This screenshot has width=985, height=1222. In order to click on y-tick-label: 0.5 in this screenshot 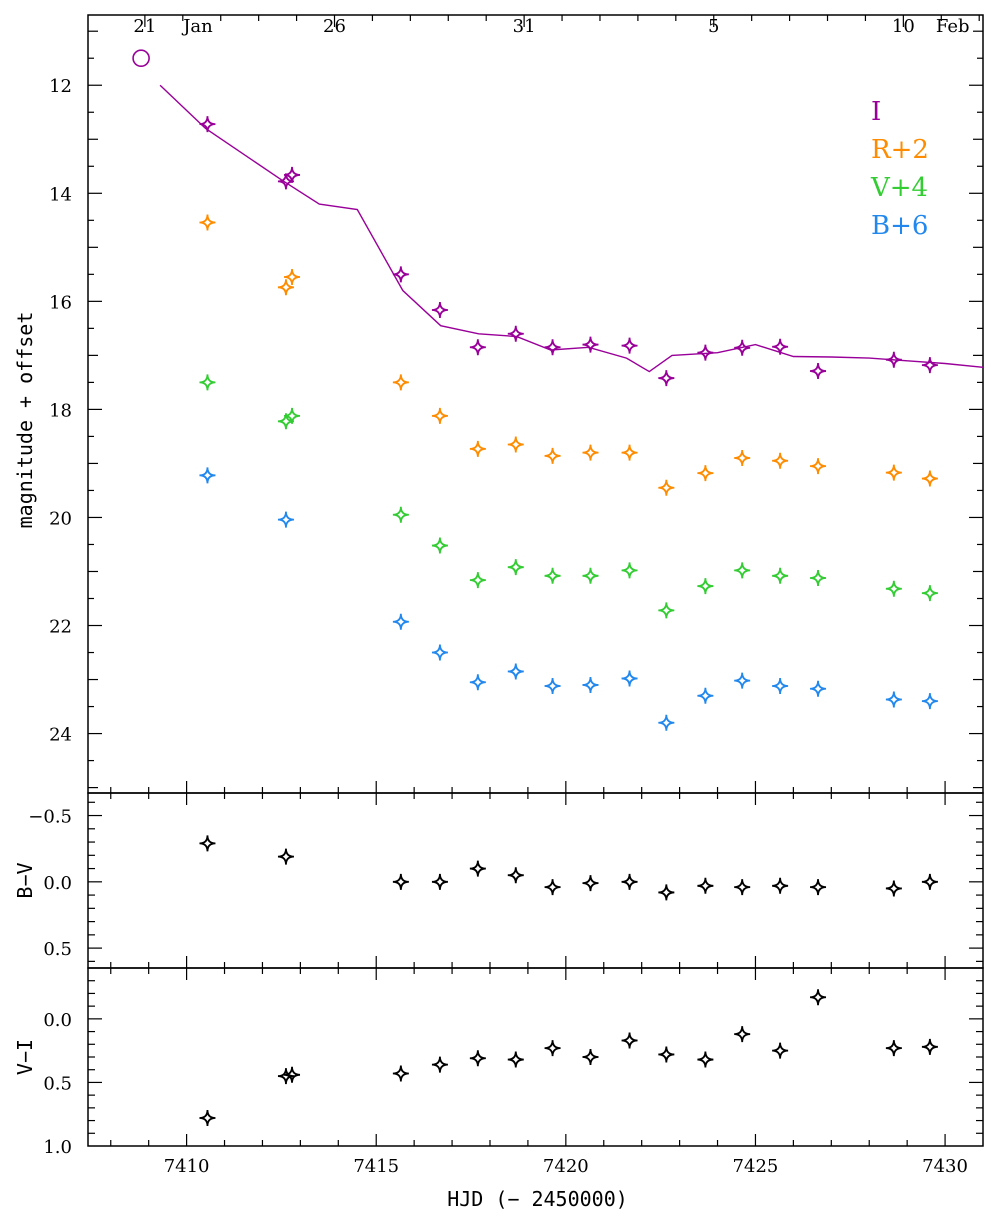, I will do `click(57, 1083)`.